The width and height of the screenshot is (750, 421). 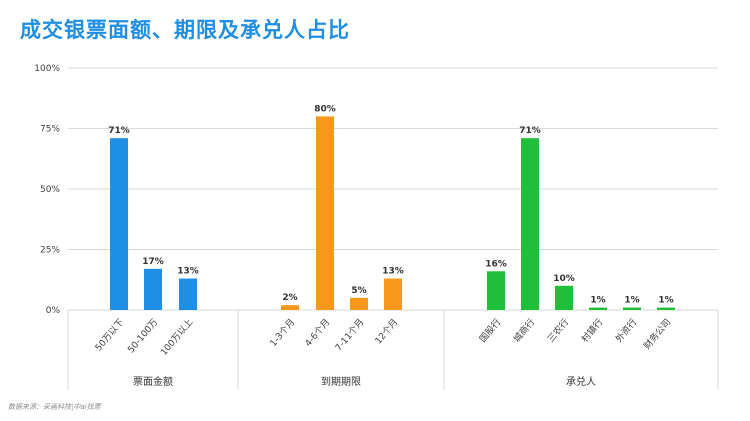 I want to click on x-tick-label: 财务公司, so click(x=657, y=333).